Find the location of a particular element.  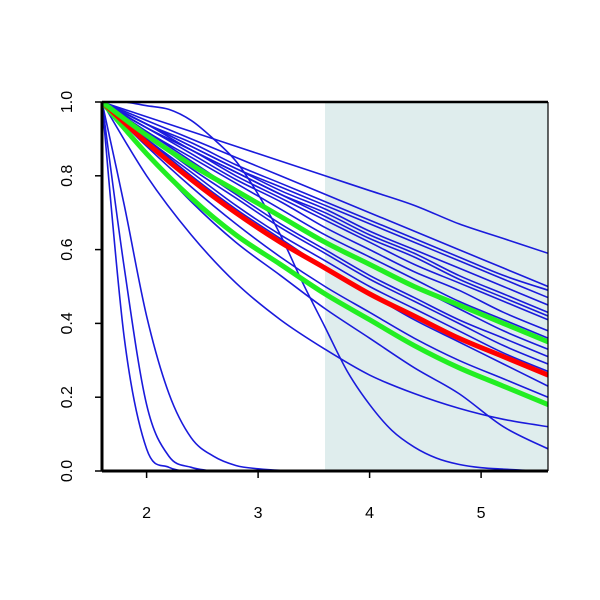

y-tick-label: 0.4 is located at coordinates (67, 323).